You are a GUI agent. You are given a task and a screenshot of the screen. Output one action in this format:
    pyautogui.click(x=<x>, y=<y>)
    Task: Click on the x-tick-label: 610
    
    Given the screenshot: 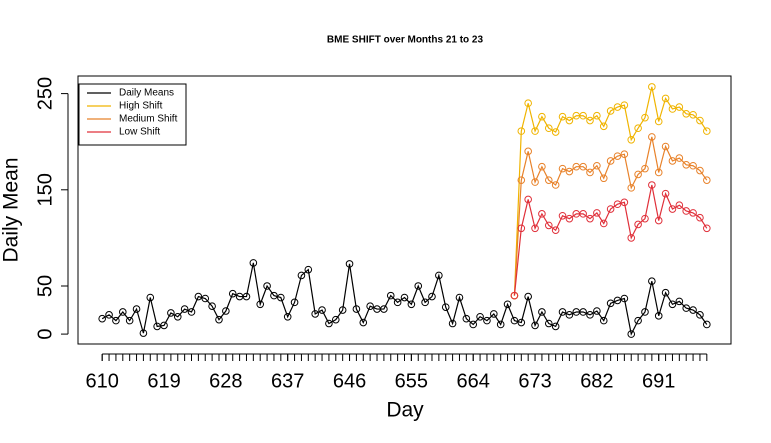 What is the action you would take?
    pyautogui.click(x=101, y=381)
    